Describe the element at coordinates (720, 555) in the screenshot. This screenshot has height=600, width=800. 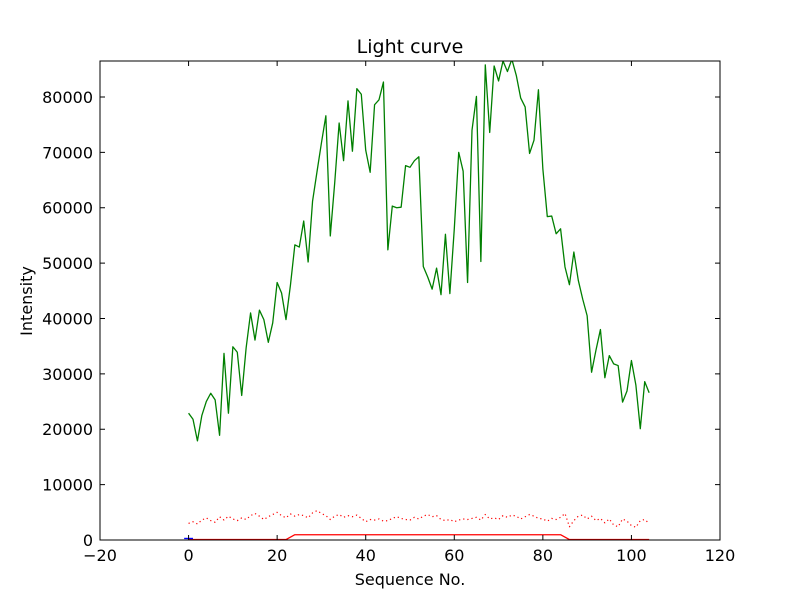
I see `x-tick-label: 120` at that location.